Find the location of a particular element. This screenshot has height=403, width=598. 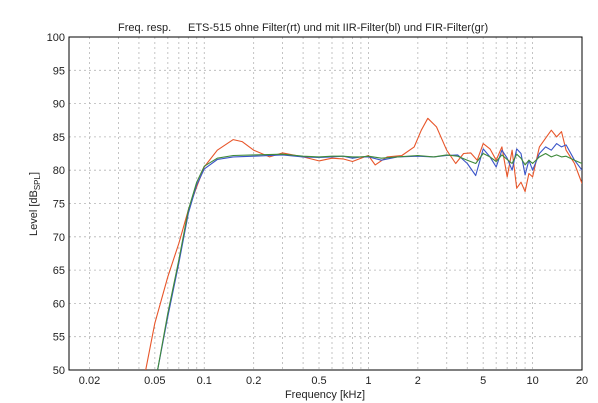

y-tick-labels: 50 55 60 65 70 75 80 85 90 95 100 is located at coordinates (56, 204).